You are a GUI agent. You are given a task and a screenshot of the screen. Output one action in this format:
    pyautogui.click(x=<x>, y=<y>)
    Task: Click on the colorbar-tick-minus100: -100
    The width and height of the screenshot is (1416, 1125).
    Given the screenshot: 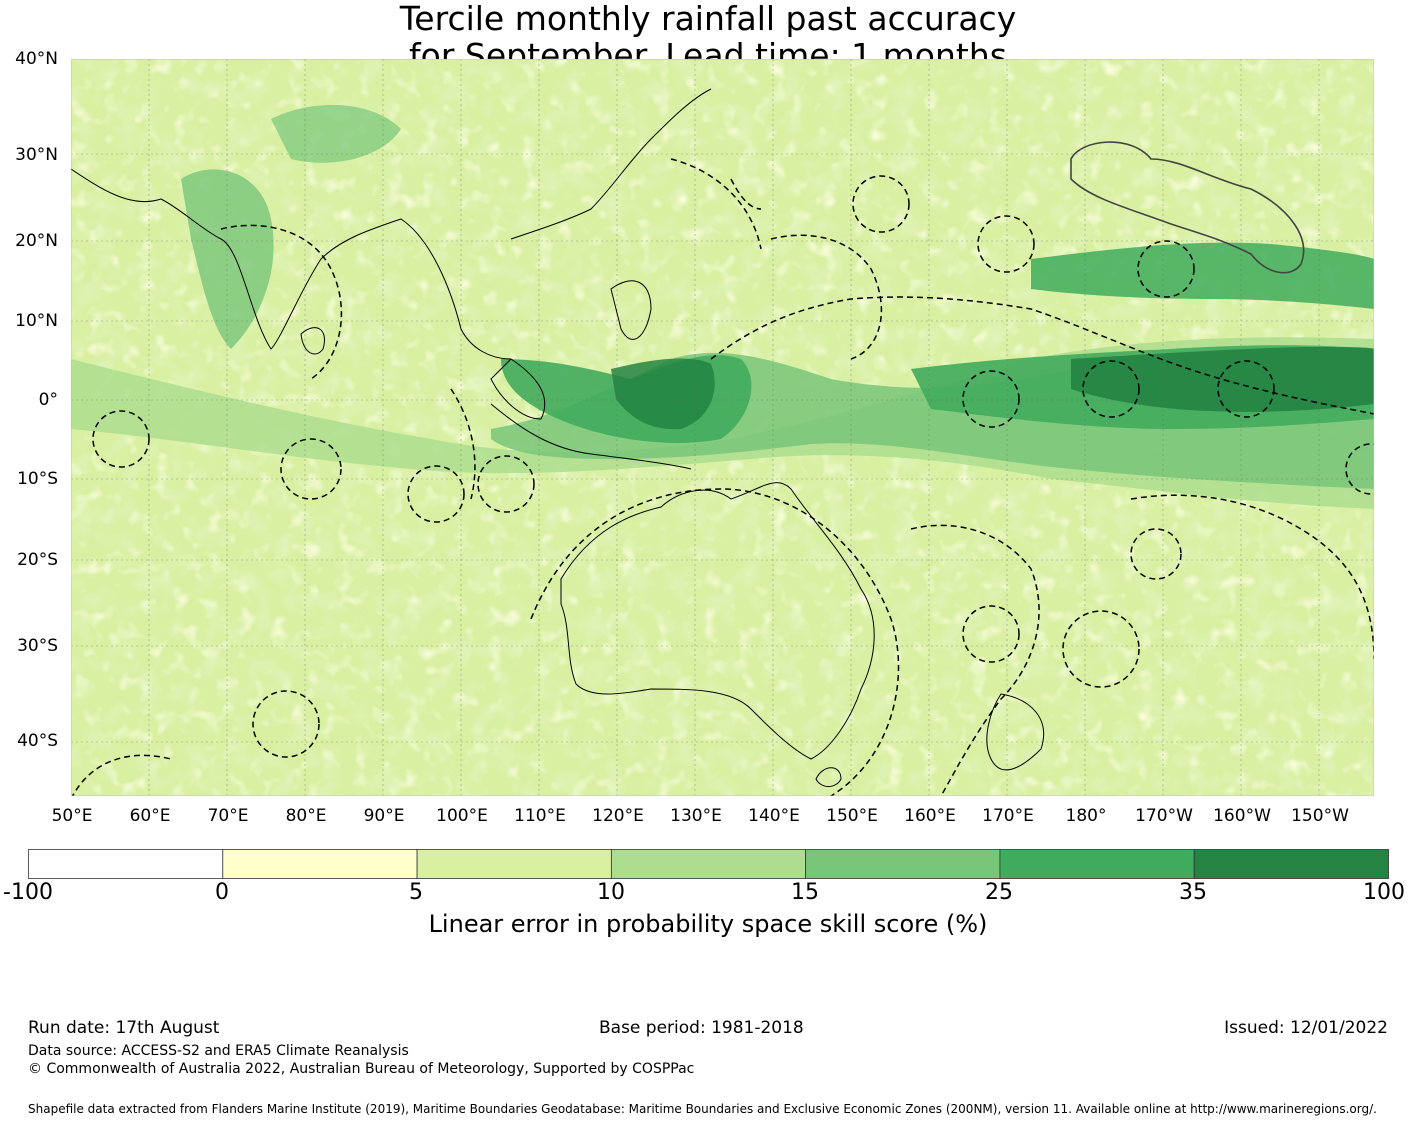 What is the action you would take?
    pyautogui.click(x=28, y=892)
    